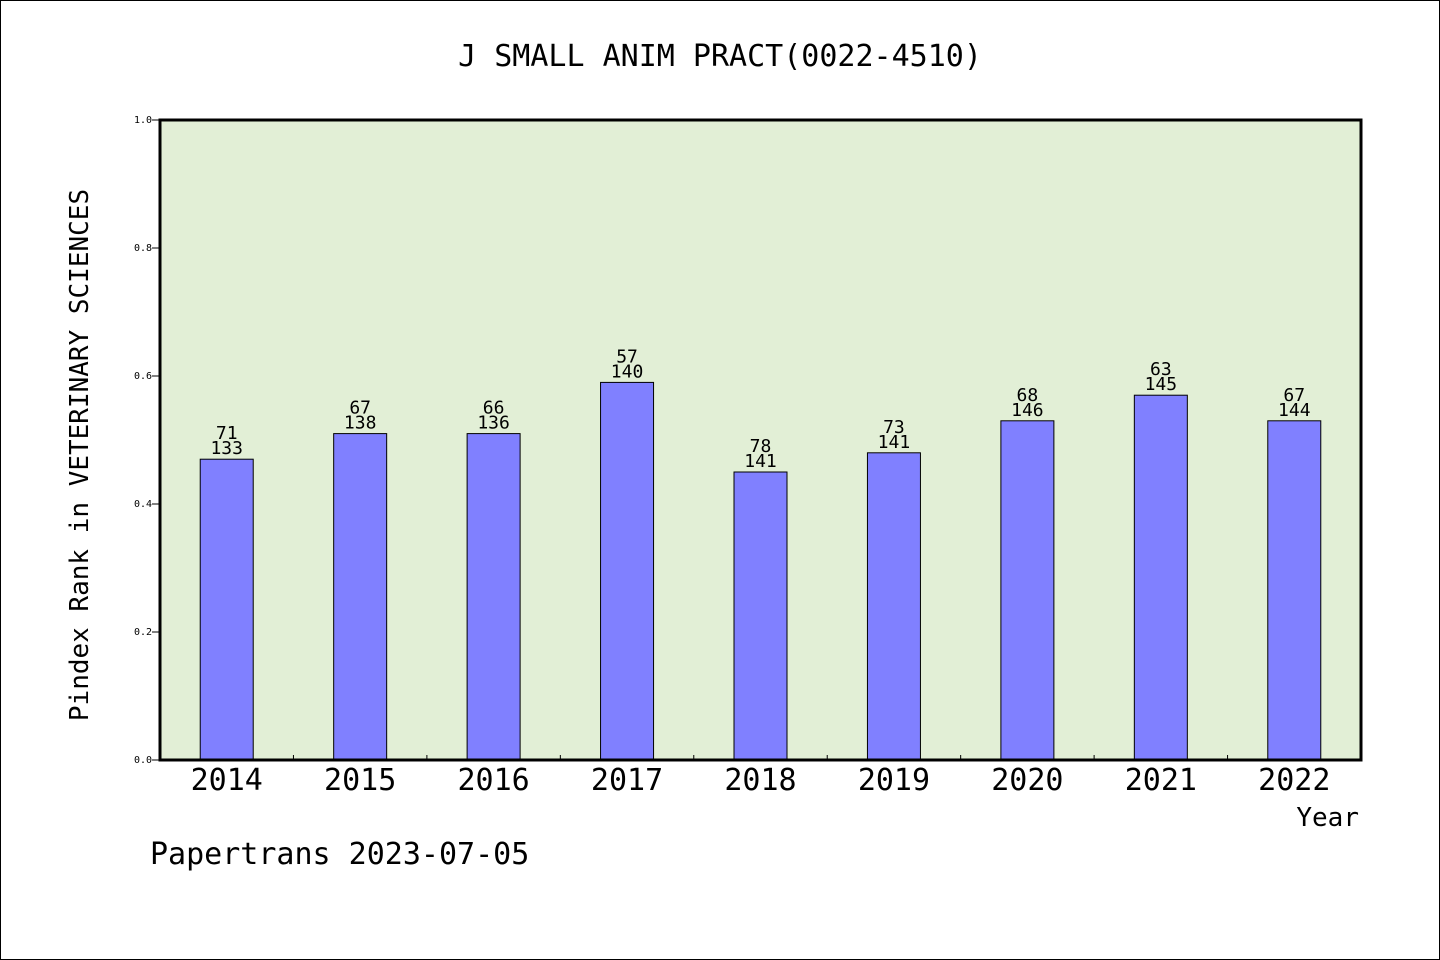 The width and height of the screenshot is (1440, 960). I want to click on bar-2019, so click(893, 606).